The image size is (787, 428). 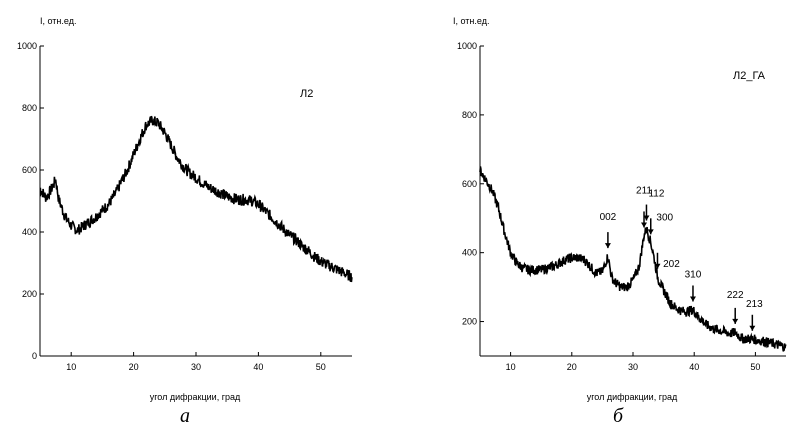 What do you see at coordinates (29, 170) in the screenshot?
I see `panel-a-y-tick-label: 600` at bounding box center [29, 170].